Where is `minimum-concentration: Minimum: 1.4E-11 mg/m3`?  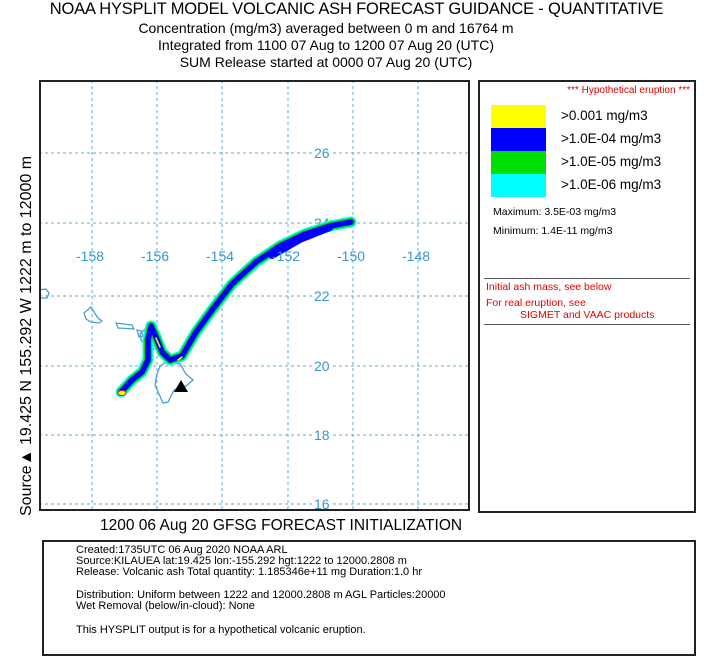
minimum-concentration: Minimum: 1.4E-11 mg/m3 is located at coordinates (553, 231).